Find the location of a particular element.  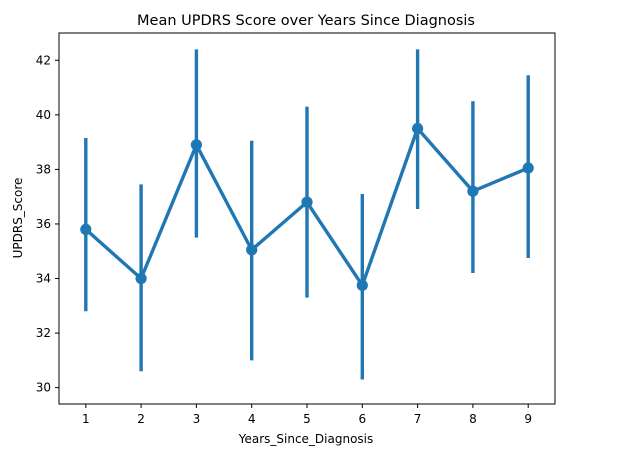

x-tick-label: 5 is located at coordinates (307, 419).